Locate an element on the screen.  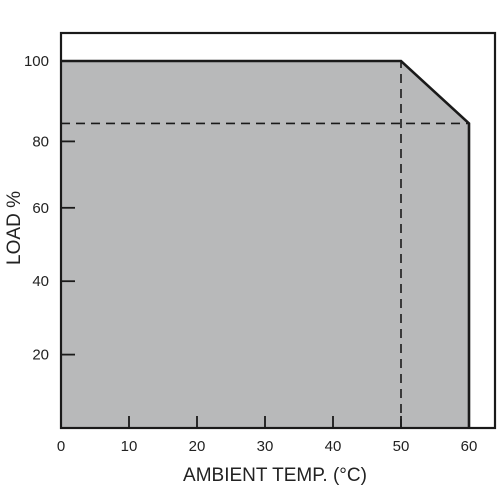
x-axis-title: AMBIENT TEMP. (°C) is located at coordinates (275, 475).